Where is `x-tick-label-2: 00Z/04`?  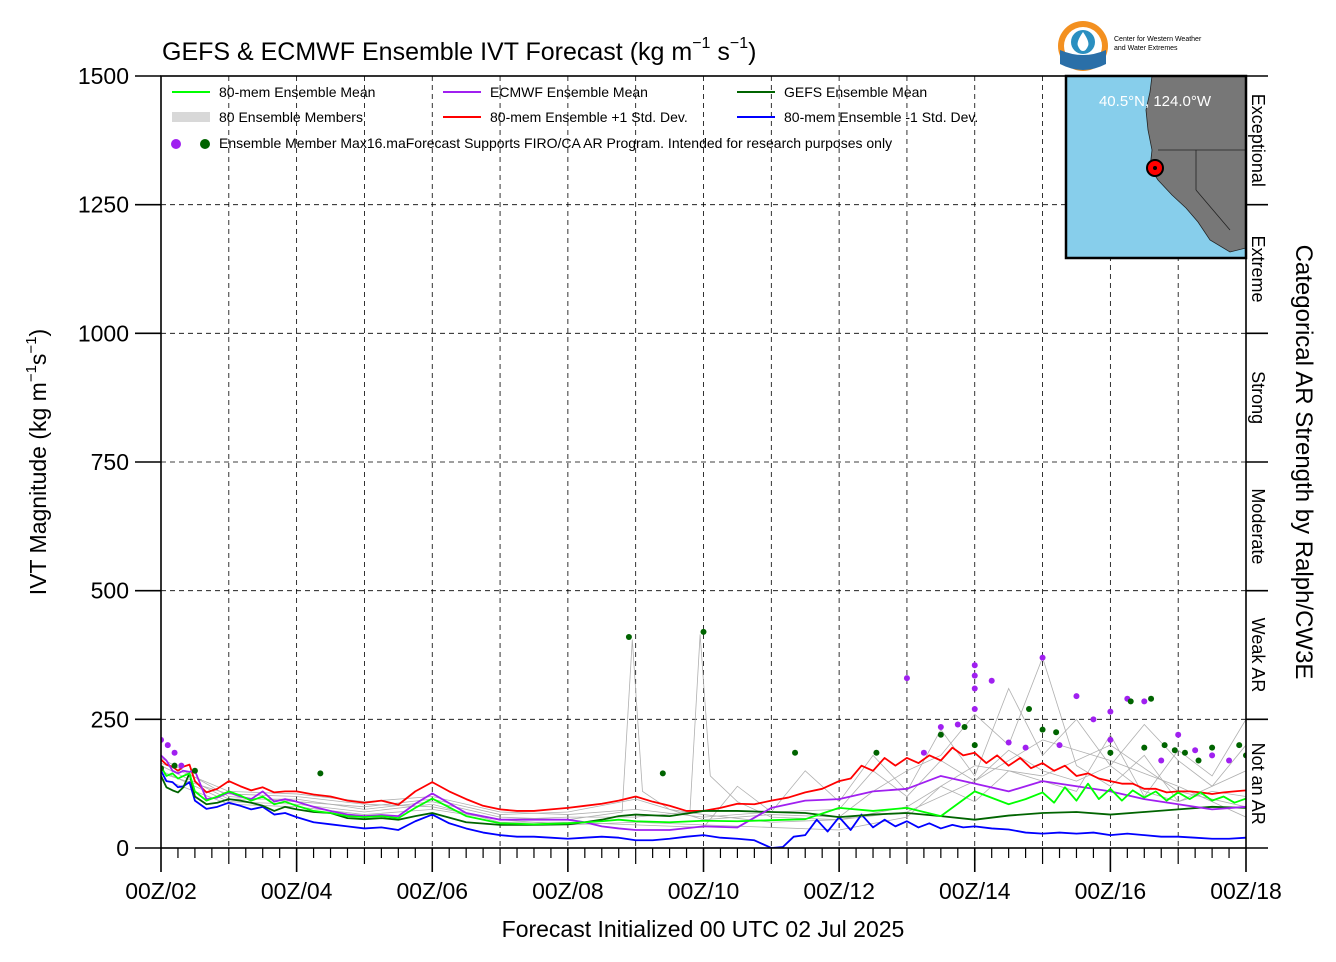 x-tick-label-2: 00Z/04 is located at coordinates (297, 891).